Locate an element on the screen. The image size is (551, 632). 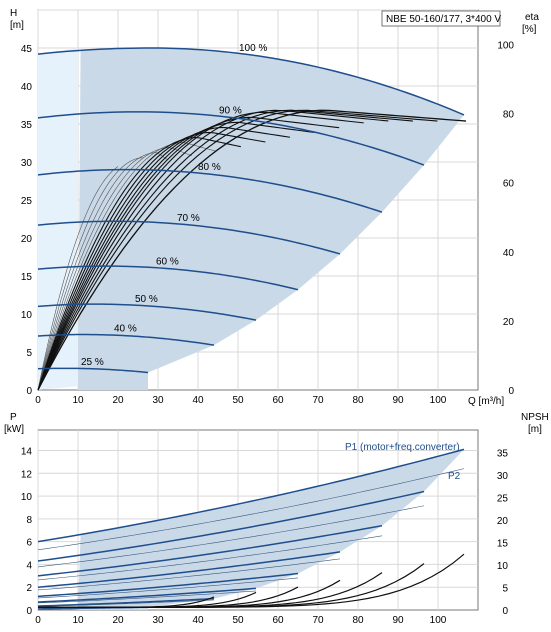
y-tick-label-h: 15 is located at coordinates (27, 277).